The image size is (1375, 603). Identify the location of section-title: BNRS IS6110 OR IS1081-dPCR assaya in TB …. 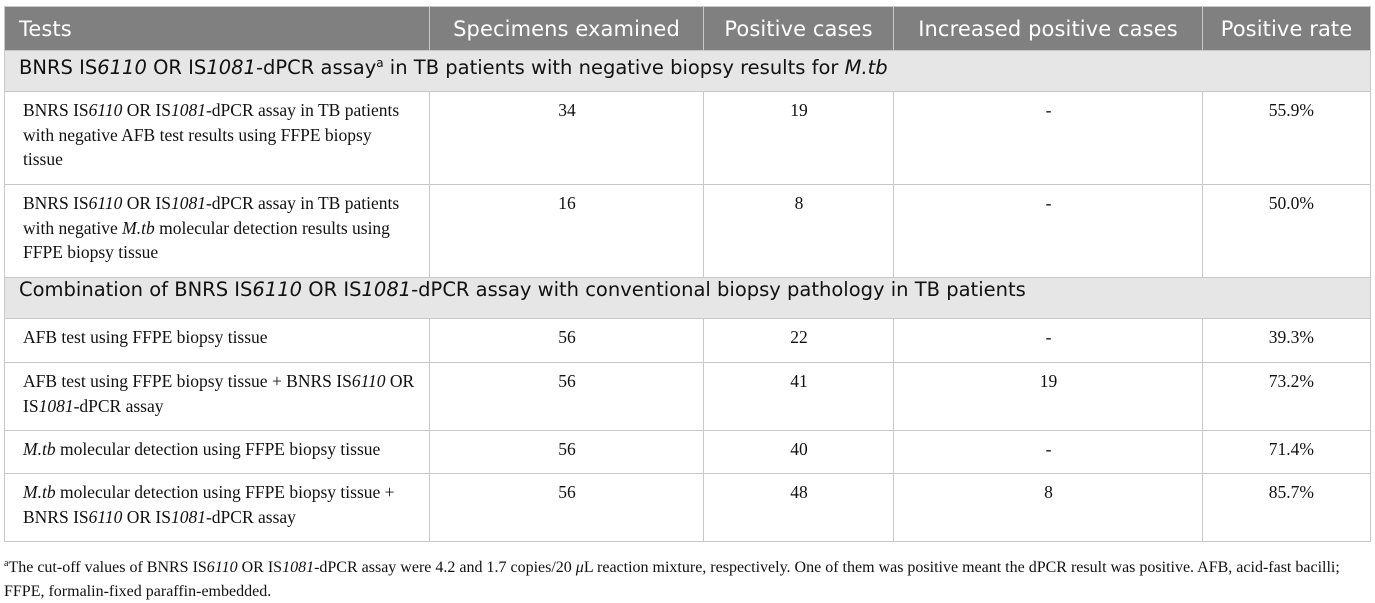
(687, 71).